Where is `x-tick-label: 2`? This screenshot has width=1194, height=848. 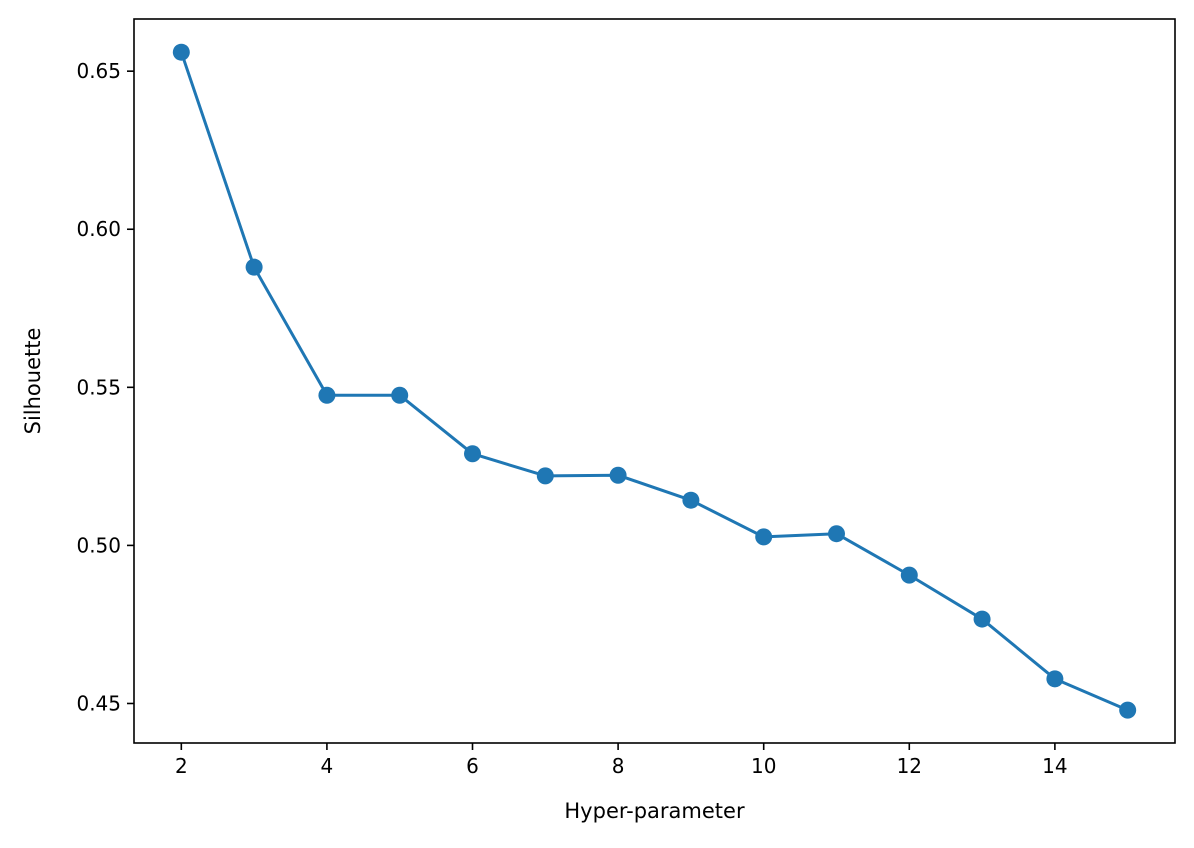 x-tick-label: 2 is located at coordinates (181, 766).